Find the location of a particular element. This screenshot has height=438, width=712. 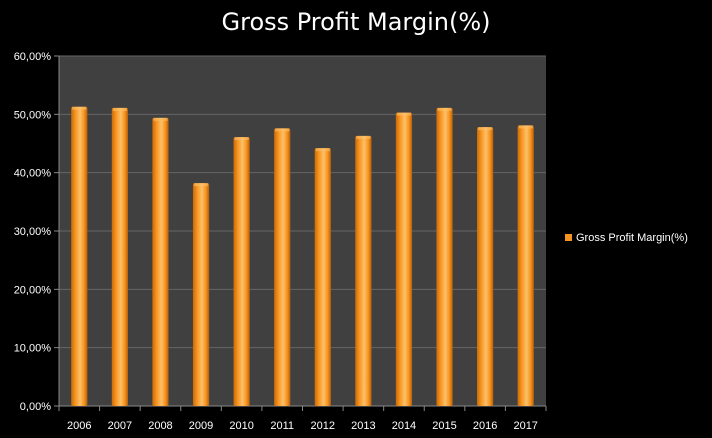

x-tick-label: 2014 is located at coordinates (404, 426).